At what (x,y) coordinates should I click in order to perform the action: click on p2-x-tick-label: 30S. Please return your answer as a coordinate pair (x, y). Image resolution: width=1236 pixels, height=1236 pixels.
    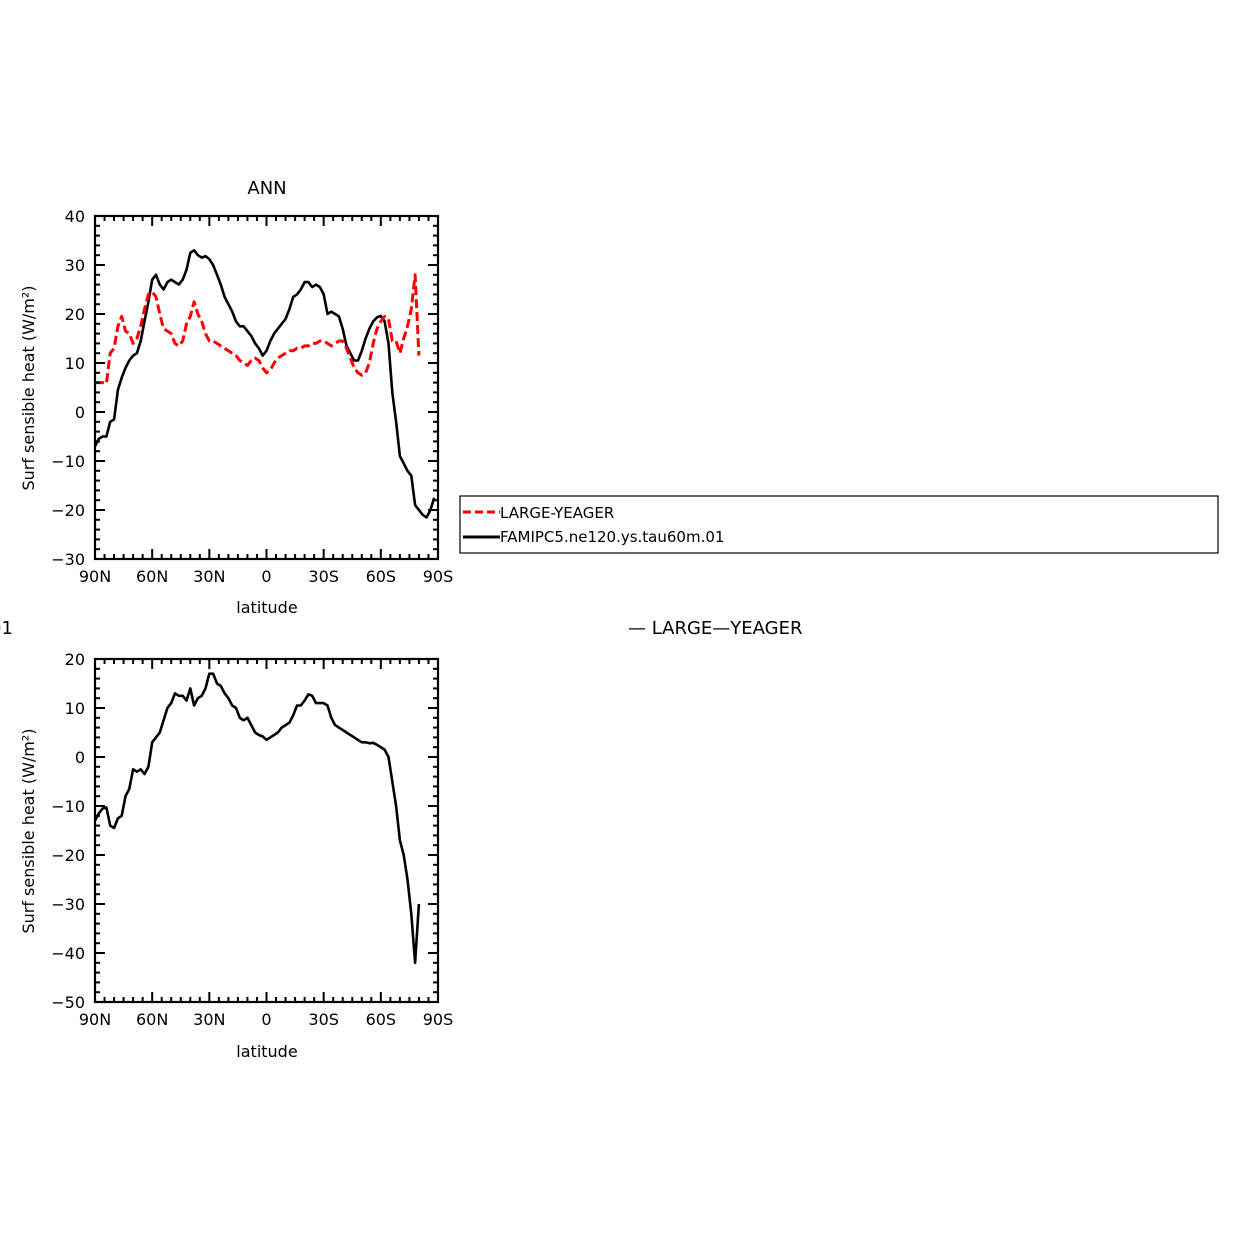
    Looking at the image, I should click on (323, 1019).